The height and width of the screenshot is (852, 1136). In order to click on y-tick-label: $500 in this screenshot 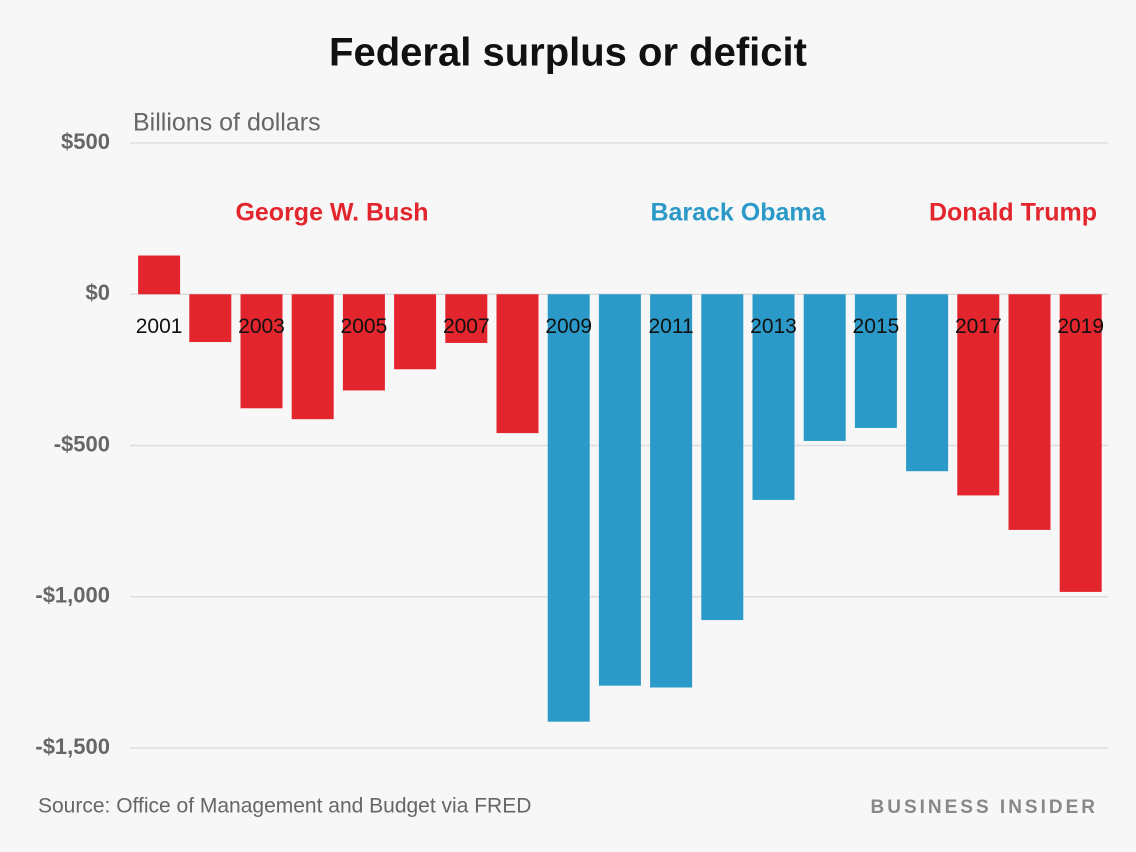, I will do `click(85, 141)`.